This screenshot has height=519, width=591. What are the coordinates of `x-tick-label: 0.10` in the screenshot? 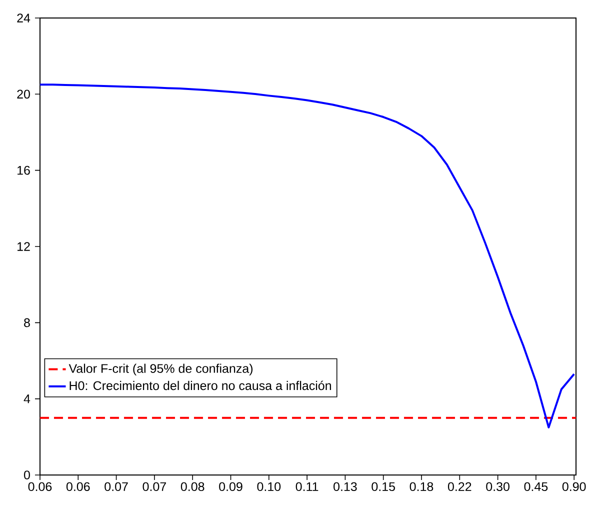 It's located at (269, 487).